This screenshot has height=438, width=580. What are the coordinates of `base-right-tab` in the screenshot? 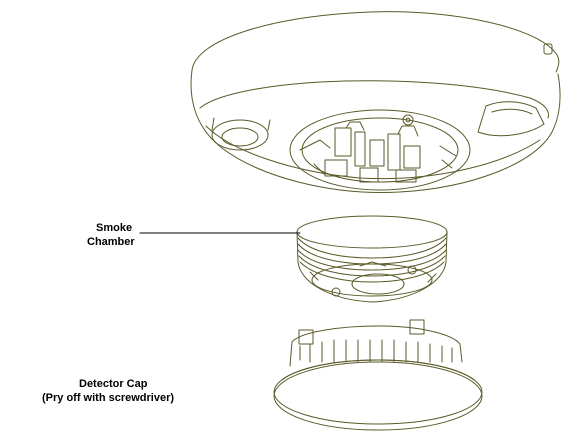 It's located at (511, 119).